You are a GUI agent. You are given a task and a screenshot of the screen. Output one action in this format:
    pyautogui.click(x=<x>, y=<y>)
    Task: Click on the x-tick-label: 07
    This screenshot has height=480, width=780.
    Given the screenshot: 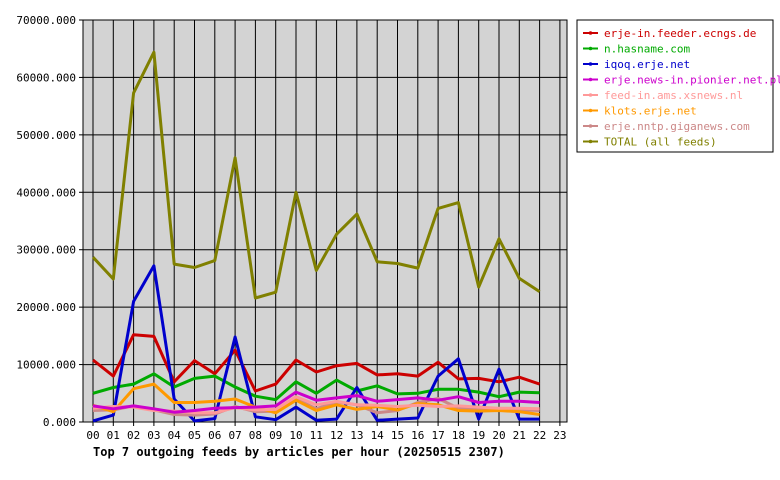 What is the action you would take?
    pyautogui.click(x=234, y=435)
    